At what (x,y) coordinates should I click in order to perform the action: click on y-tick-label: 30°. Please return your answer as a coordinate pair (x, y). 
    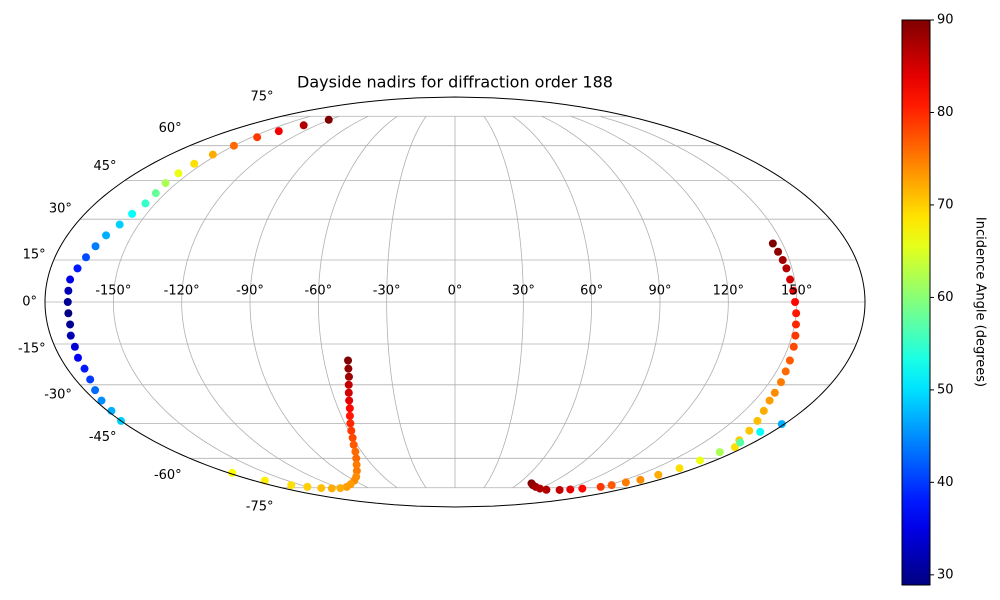
    Looking at the image, I should click on (60, 209).